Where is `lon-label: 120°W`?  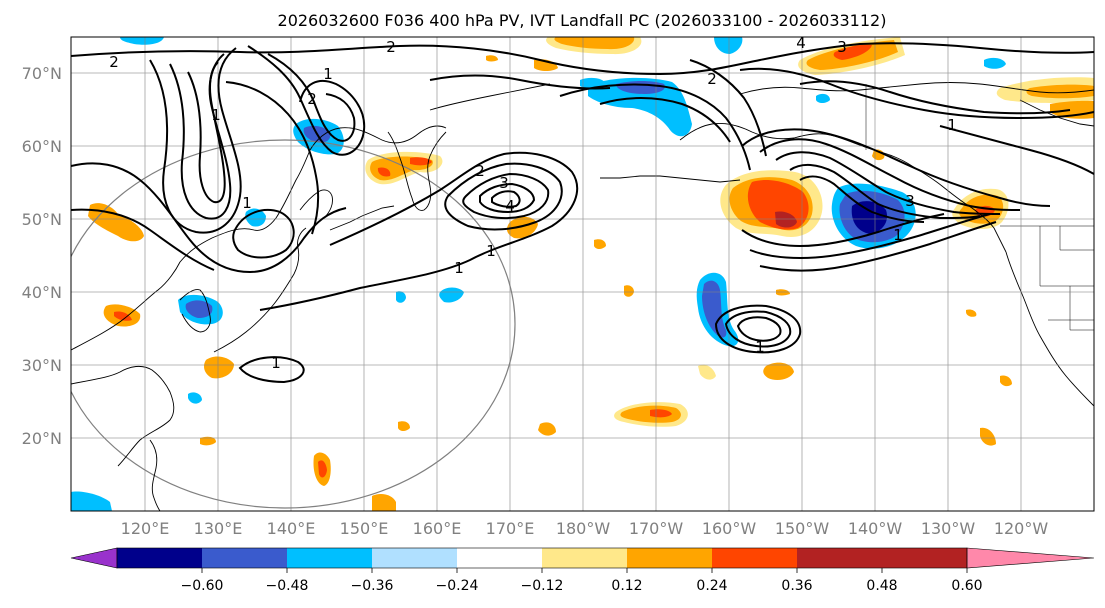 lon-label: 120°W is located at coordinates (1021, 528).